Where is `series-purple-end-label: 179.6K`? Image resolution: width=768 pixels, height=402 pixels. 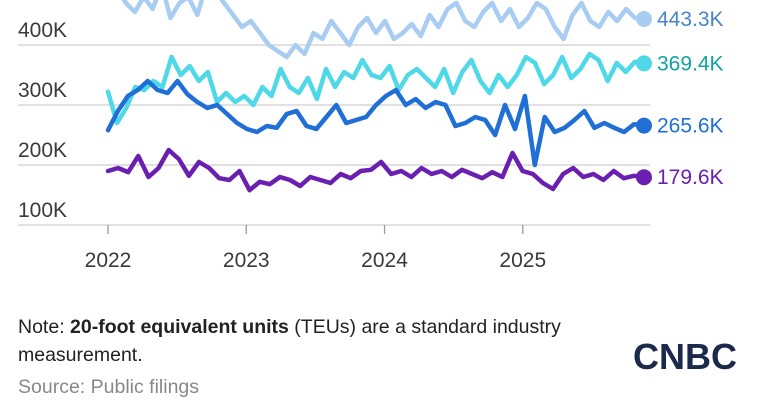
series-purple-end-label: 179.6K is located at coordinates (690, 177).